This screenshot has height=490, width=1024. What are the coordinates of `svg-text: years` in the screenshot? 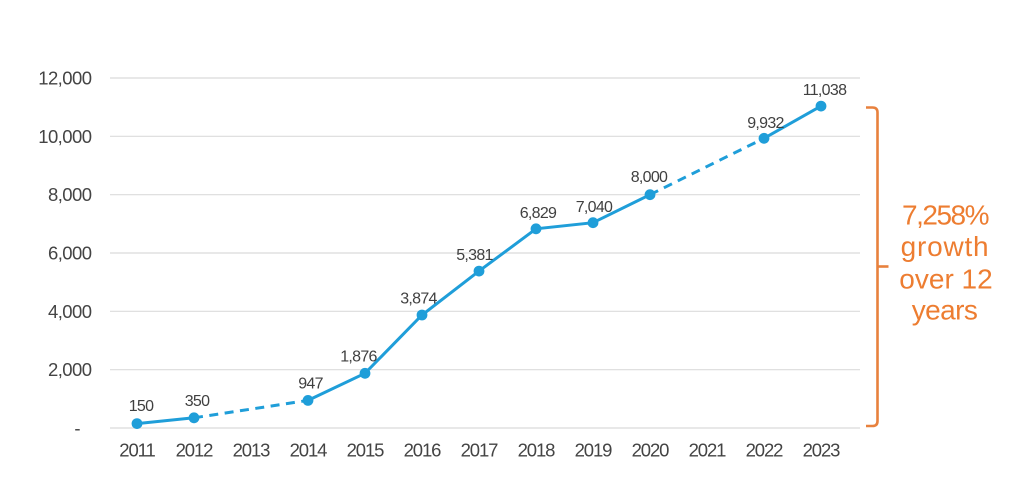 It's located at (944, 310).